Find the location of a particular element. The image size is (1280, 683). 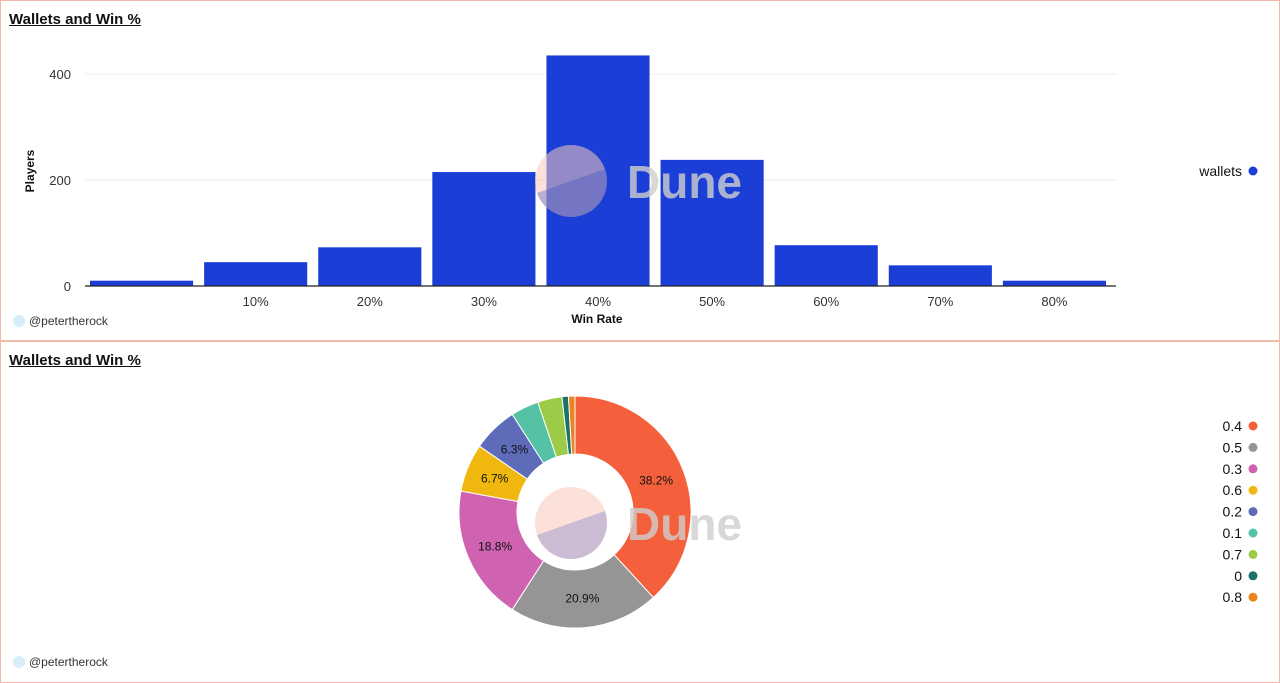

x-axis-title: Win Rate is located at coordinates (597, 319).